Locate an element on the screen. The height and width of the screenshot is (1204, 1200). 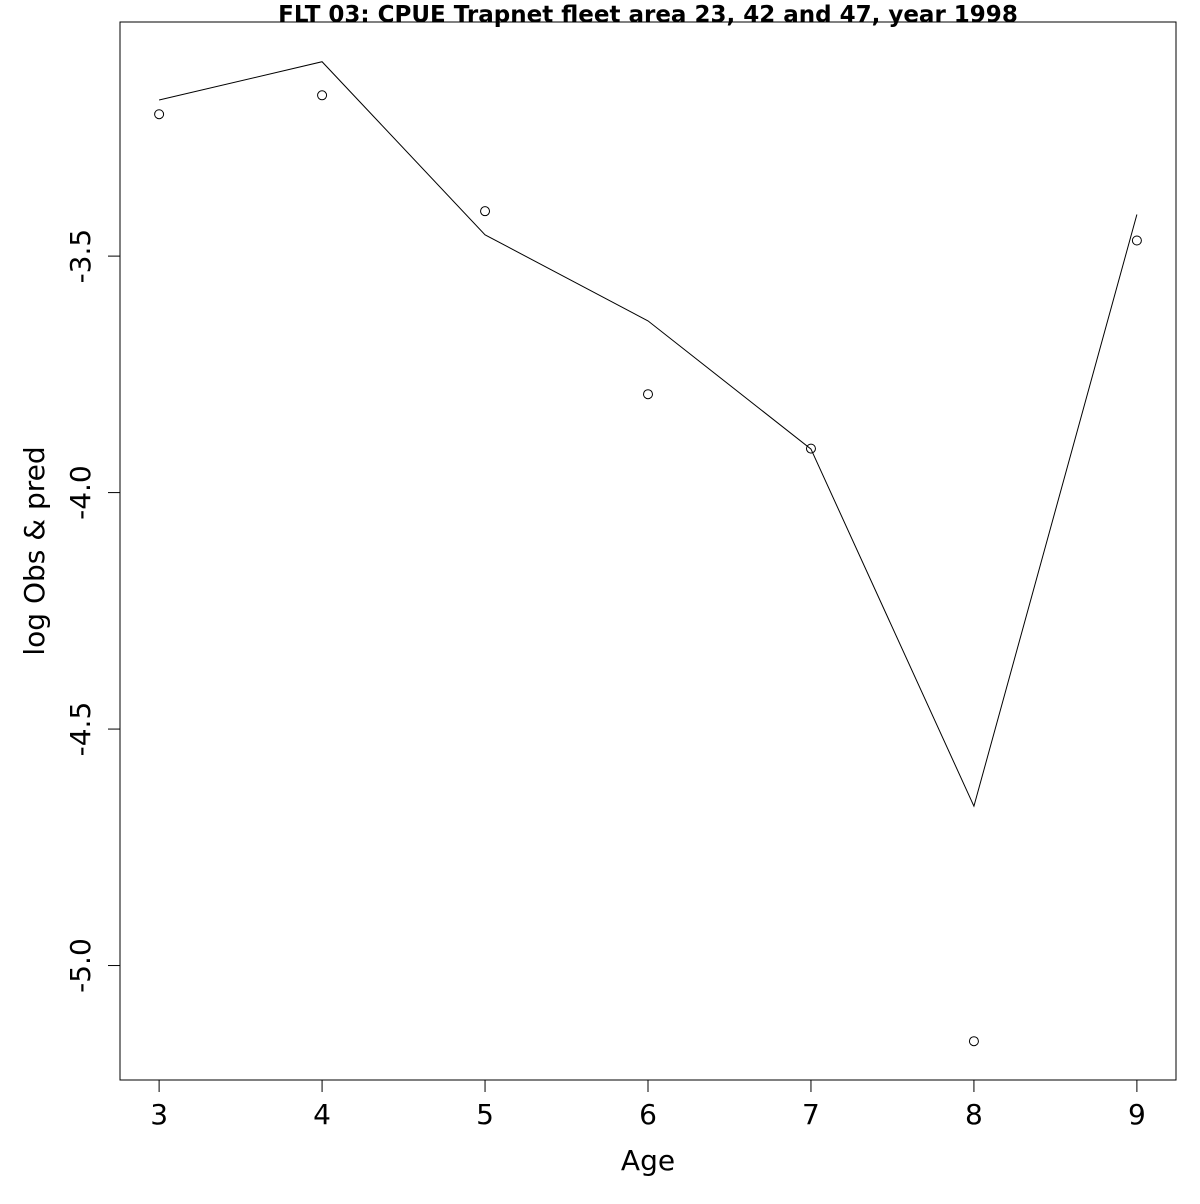
y-tick-label: -3.5 is located at coordinates (80, 256).